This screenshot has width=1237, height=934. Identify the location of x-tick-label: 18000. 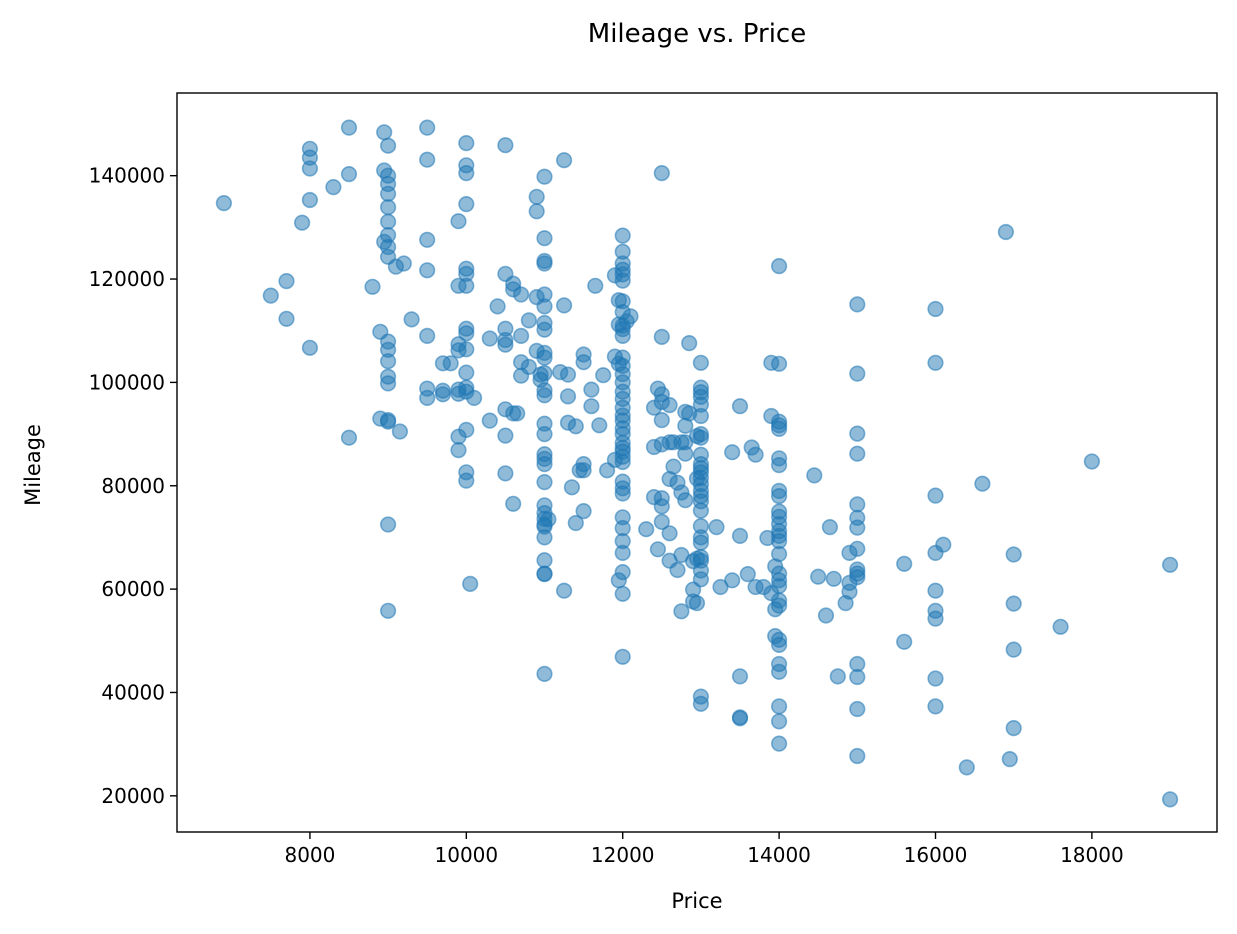
(1092, 855).